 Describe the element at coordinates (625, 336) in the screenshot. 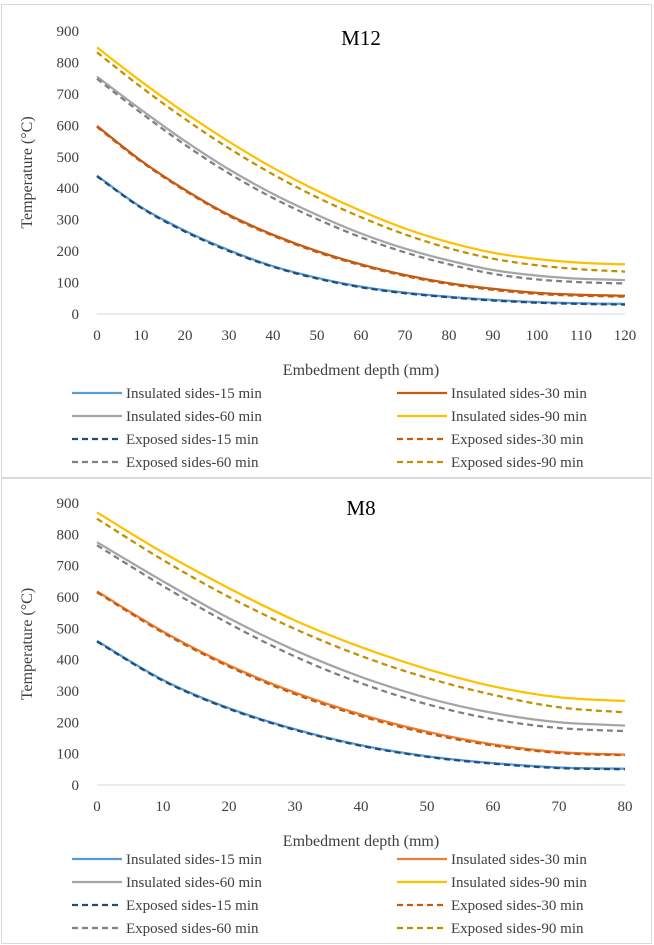

I see `x-tick-label: 120` at that location.